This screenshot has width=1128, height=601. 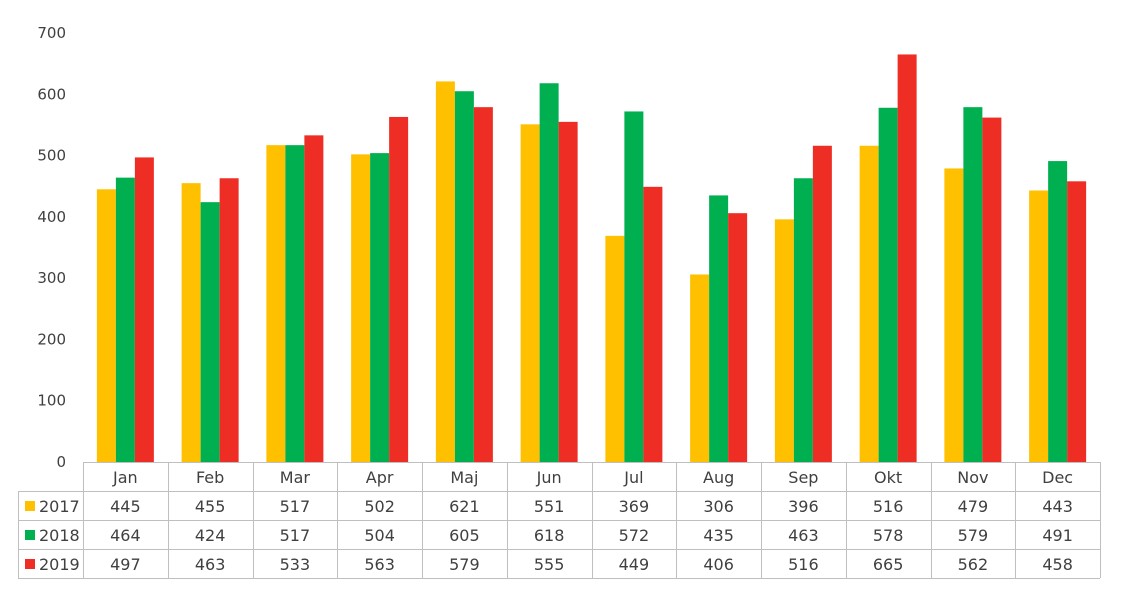 What do you see at coordinates (51, 94) in the screenshot?
I see `y-tick-label: 600` at bounding box center [51, 94].